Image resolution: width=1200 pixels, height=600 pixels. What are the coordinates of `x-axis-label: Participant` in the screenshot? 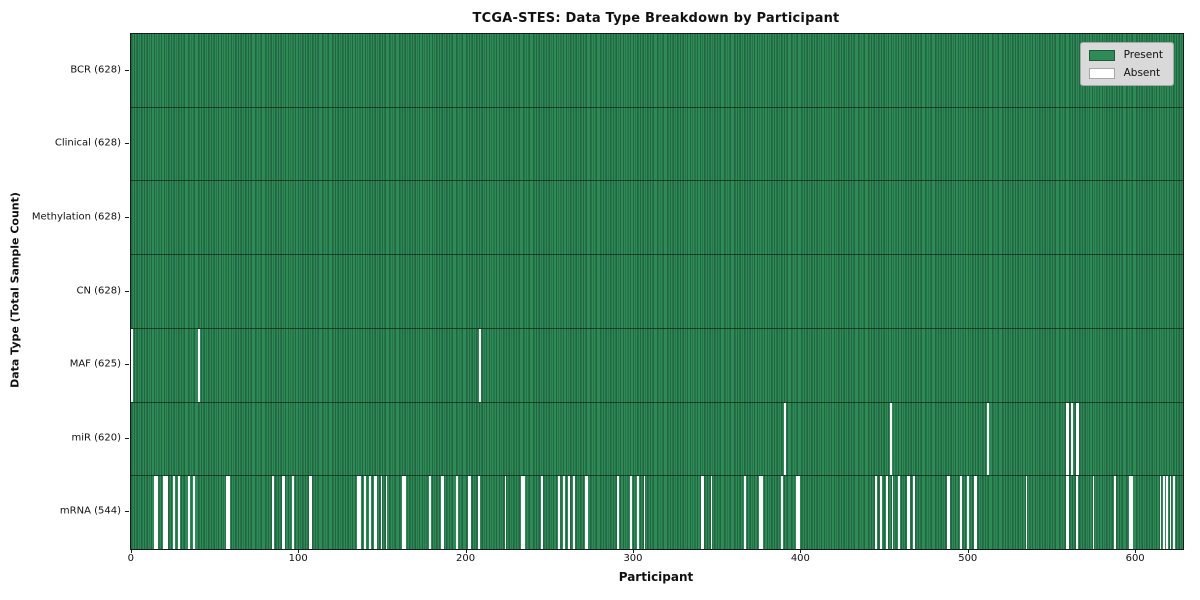 It's located at (656, 577).